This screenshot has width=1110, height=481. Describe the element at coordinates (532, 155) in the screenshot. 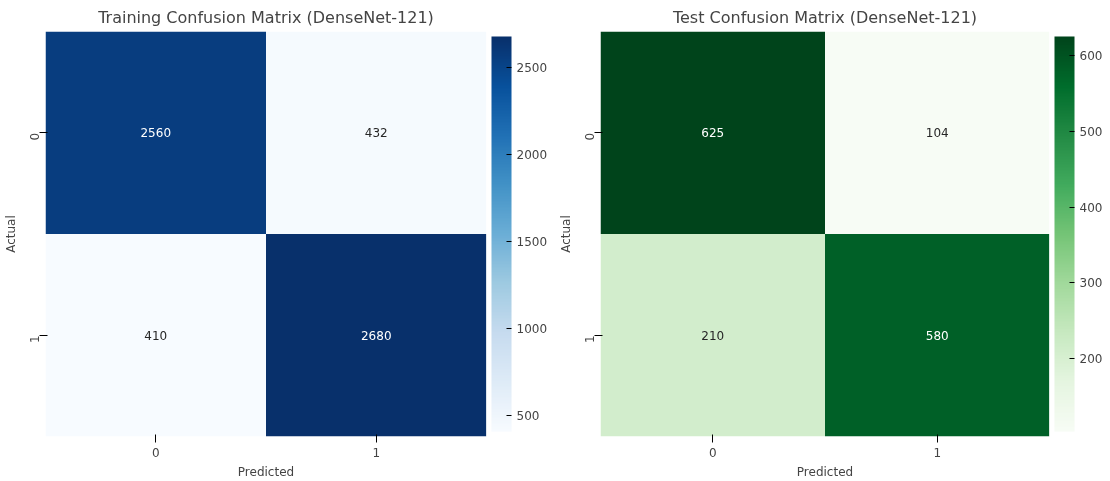

I see `color-bar-label: 2000` at that location.